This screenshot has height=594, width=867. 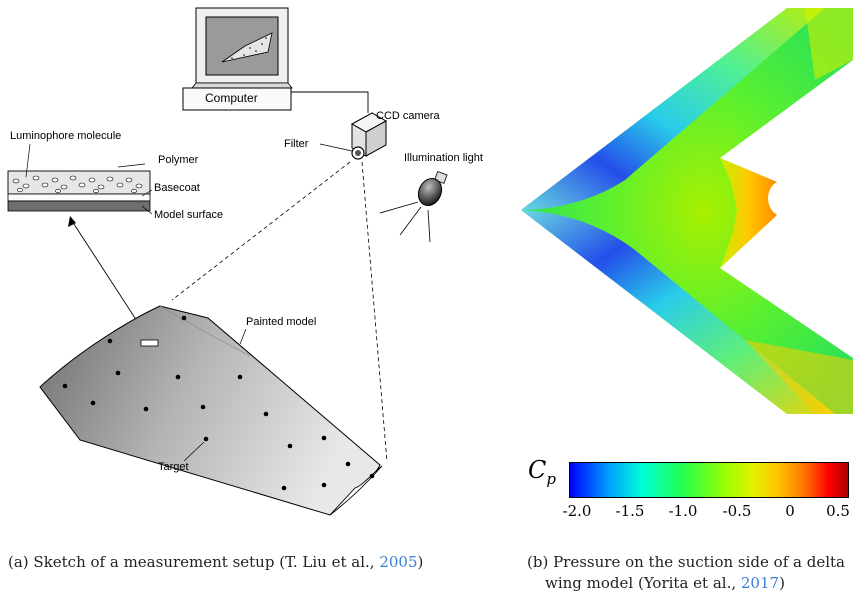 What do you see at coordinates (189, 215) in the screenshot?
I see `model-surface-label: Model surface` at bounding box center [189, 215].